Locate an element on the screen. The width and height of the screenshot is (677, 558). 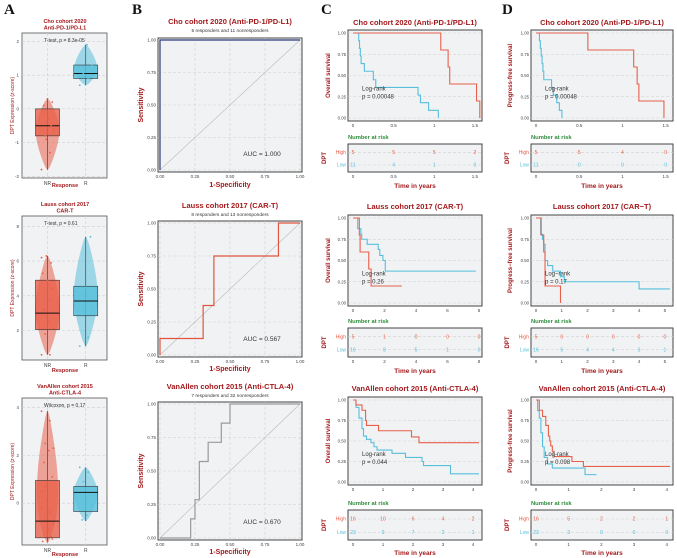
km-curve-high is located at coordinates (600, 75).